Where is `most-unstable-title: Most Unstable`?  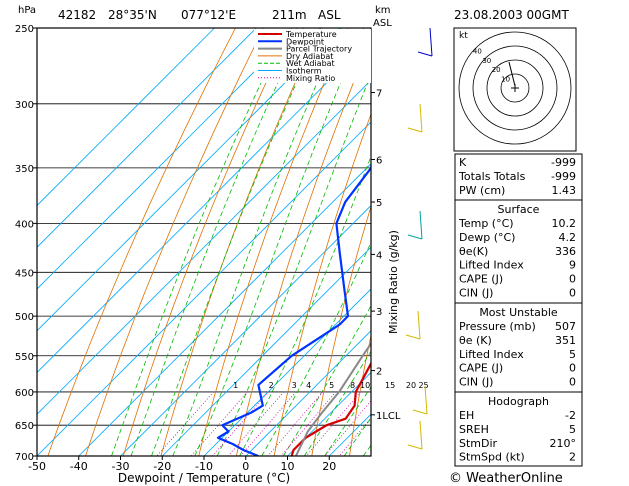
most-unstable-title: Most Unstable is located at coordinates (518, 312).